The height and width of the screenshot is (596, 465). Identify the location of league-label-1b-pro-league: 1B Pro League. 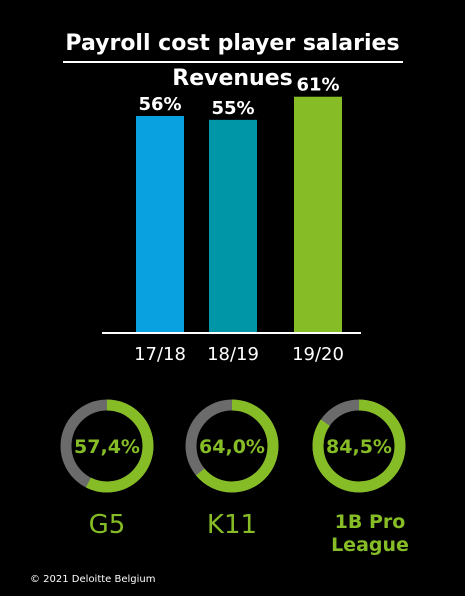
(370, 534).